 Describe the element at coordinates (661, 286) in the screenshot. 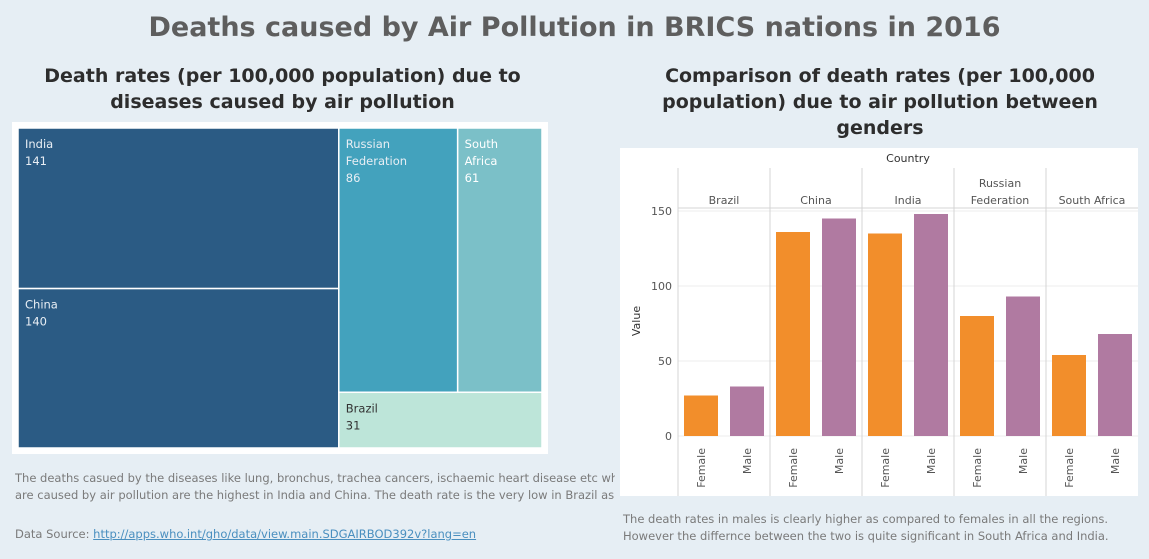

I see `y-tick-label: 100` at that location.